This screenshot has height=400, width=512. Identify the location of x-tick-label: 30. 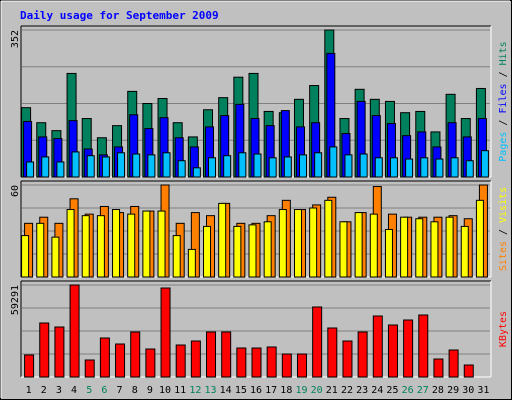
(468, 390).